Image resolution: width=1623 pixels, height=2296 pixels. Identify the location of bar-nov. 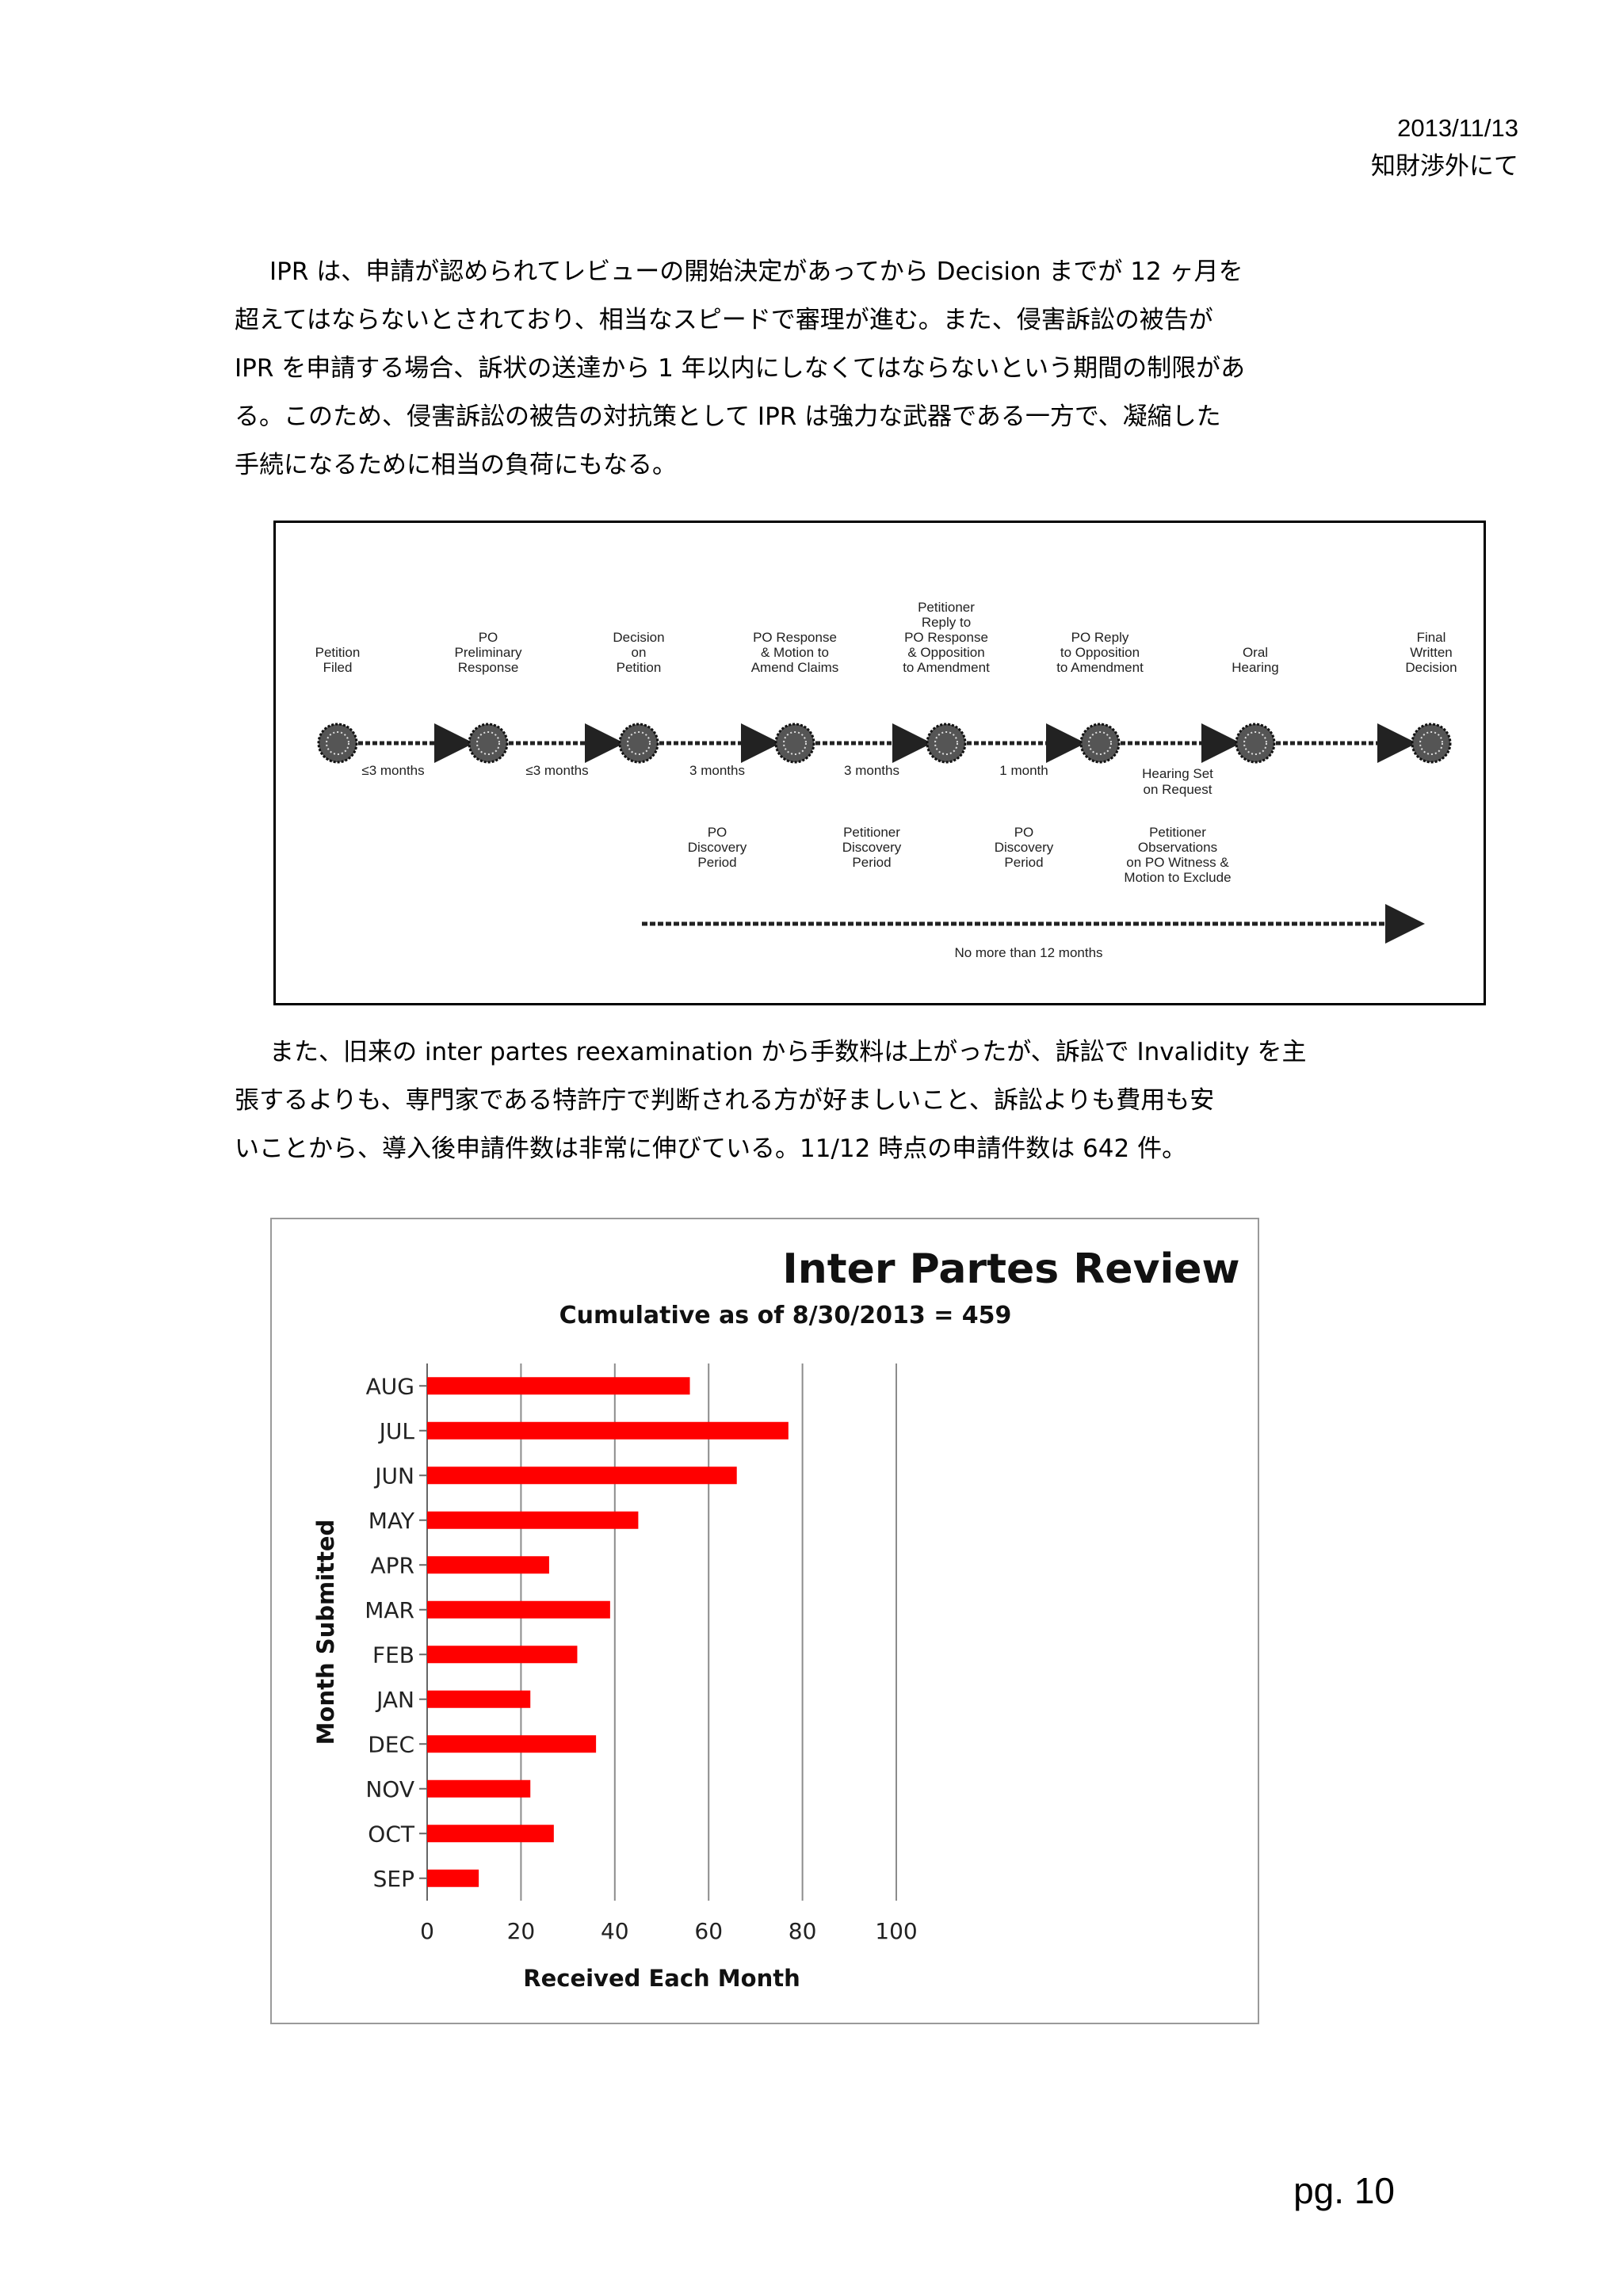
(479, 1788).